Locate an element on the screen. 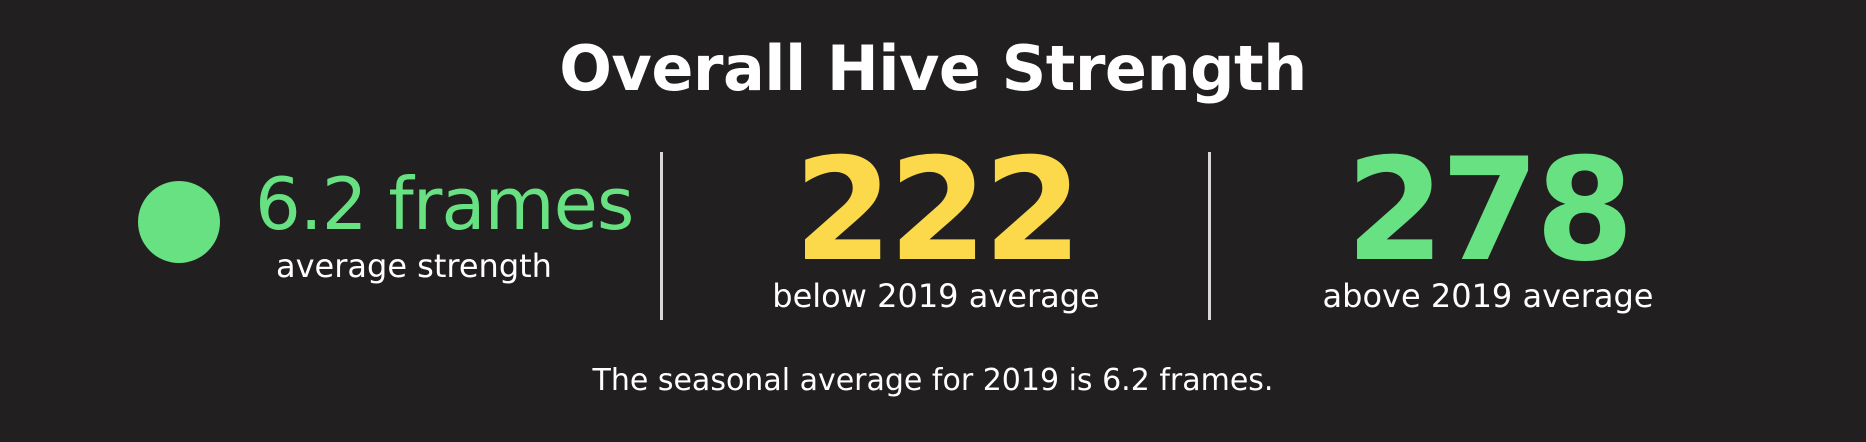 The image size is (1866, 442). status-dot-icon is located at coordinates (179, 222).